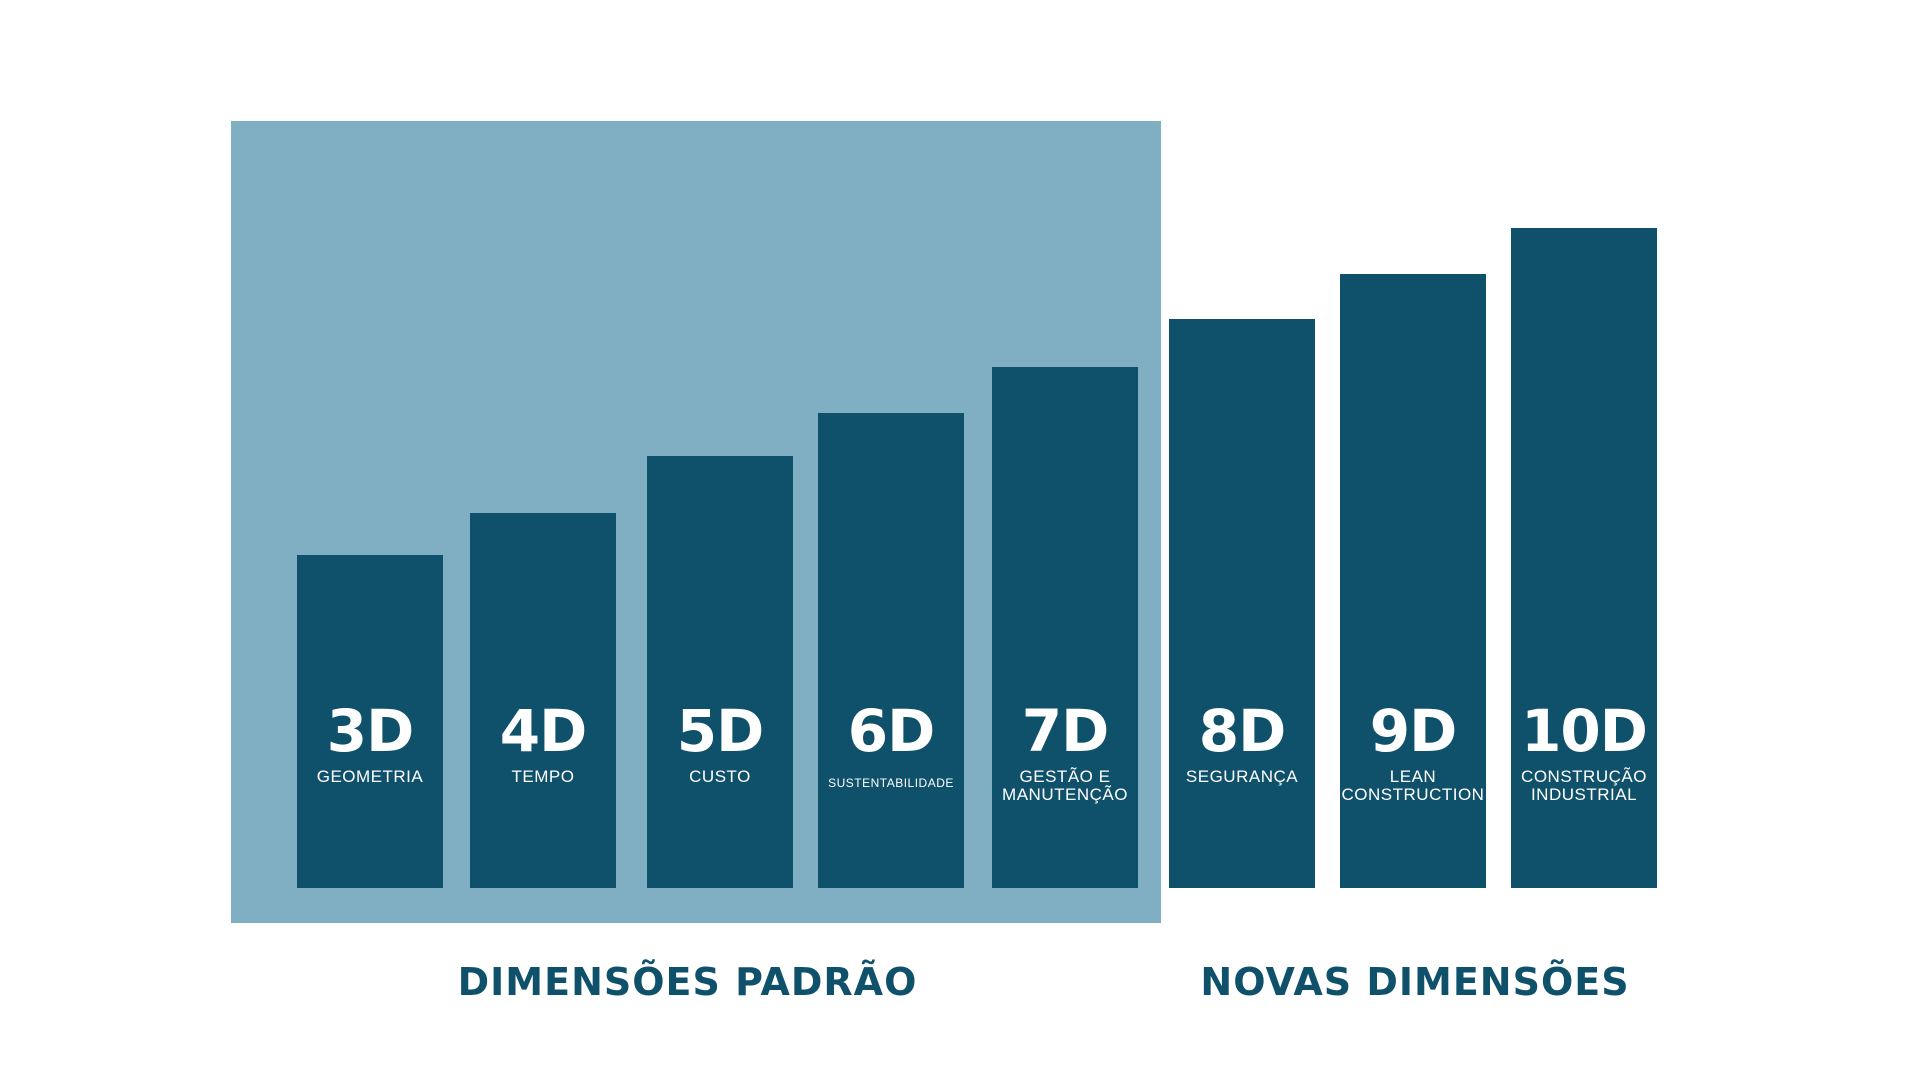  Describe the element at coordinates (891, 783) in the screenshot. I see `bar-6d-label: SUSTENTABILIDADE` at that location.